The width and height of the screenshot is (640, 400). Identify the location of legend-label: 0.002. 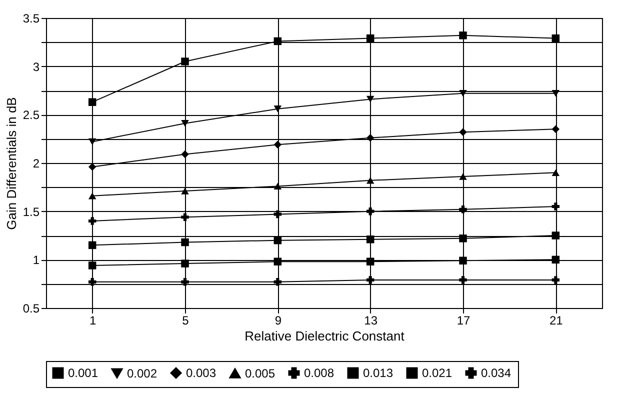
(142, 373).